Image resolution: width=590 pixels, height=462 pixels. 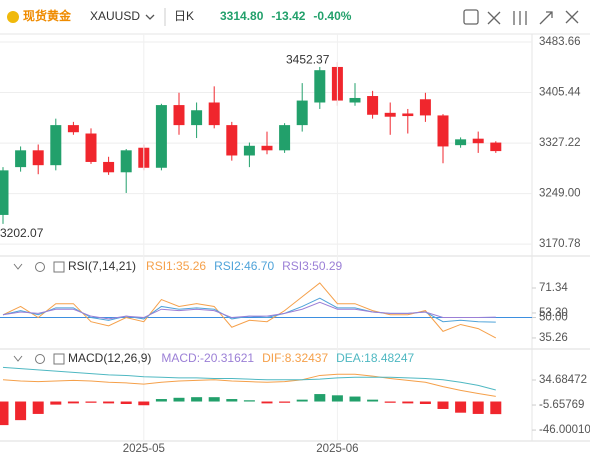 I want to click on y-tick-label: 3405.44, so click(x=560, y=93).